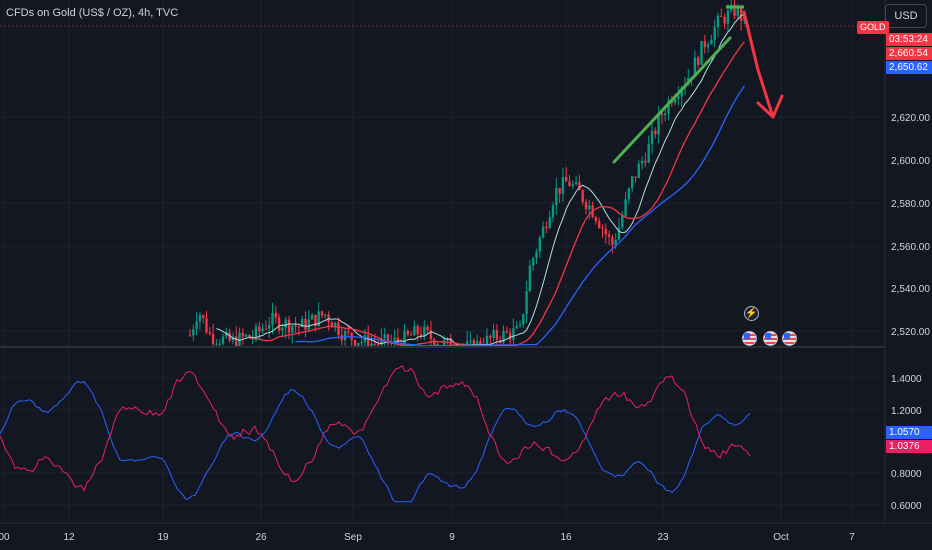 The height and width of the screenshot is (550, 932). What do you see at coordinates (751, 313) in the screenshot?
I see `lightning-icon: ⚡` at bounding box center [751, 313].